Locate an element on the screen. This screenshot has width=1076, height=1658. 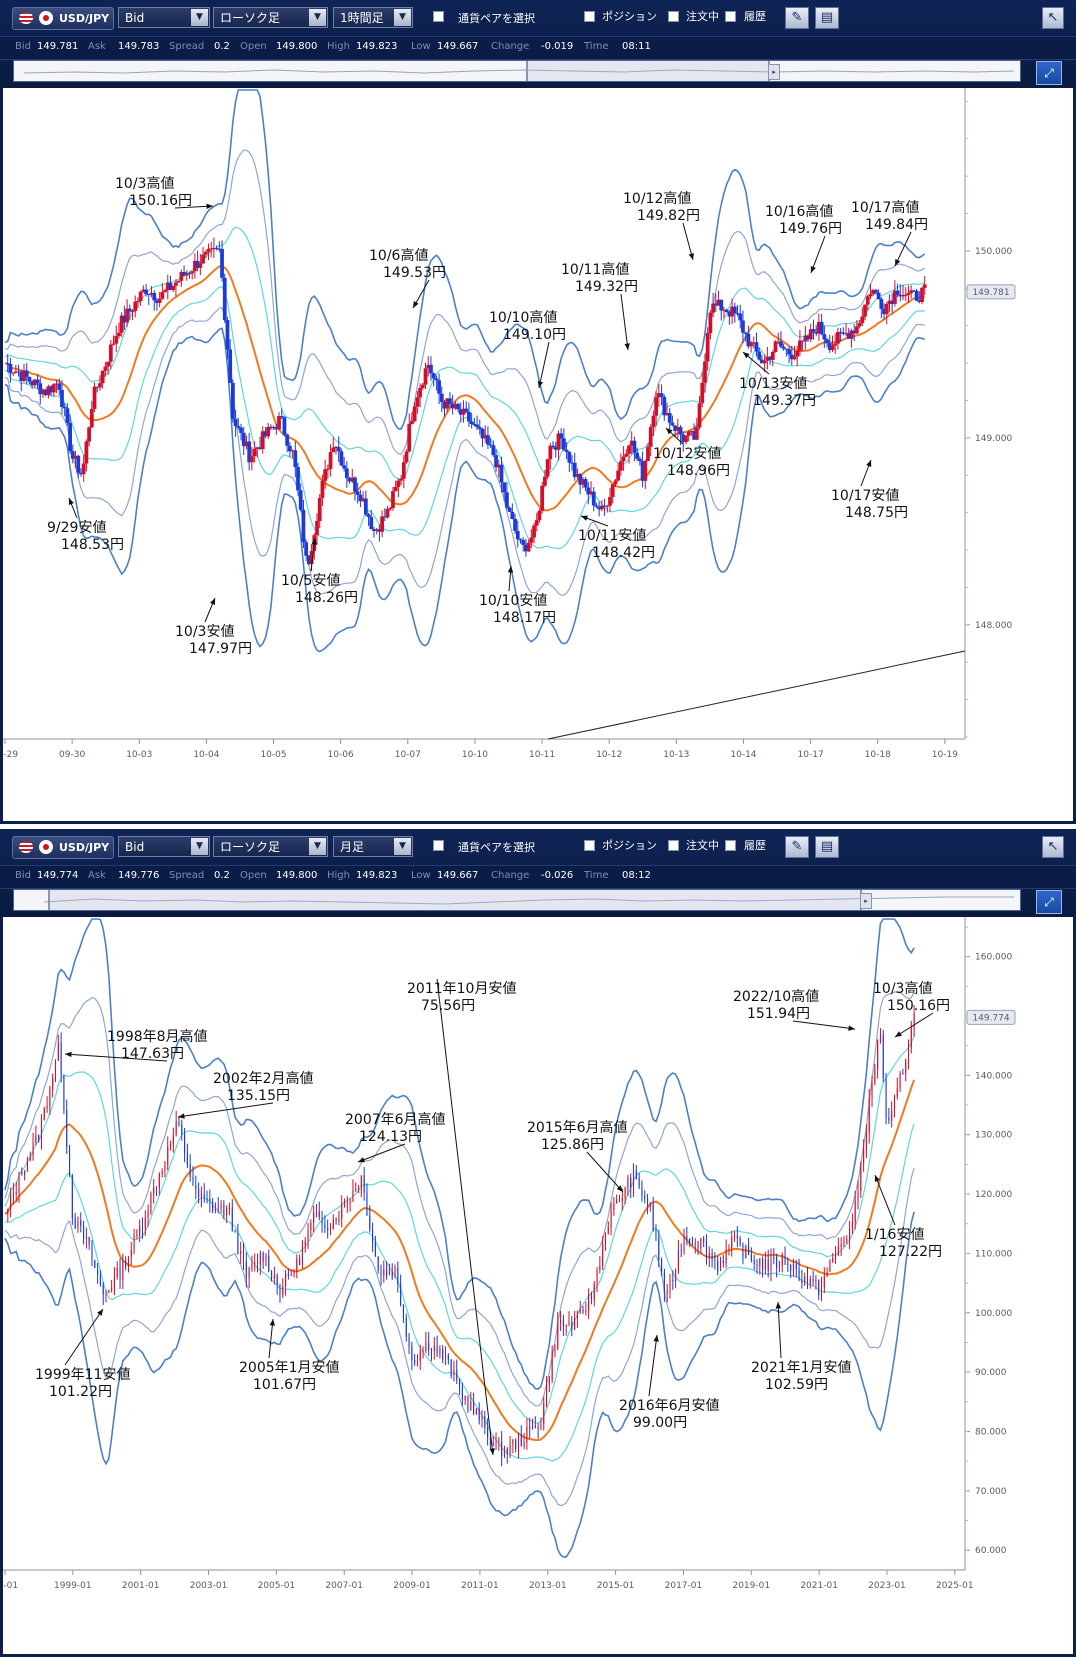
annotation-arrow is located at coordinates (885, 1200).